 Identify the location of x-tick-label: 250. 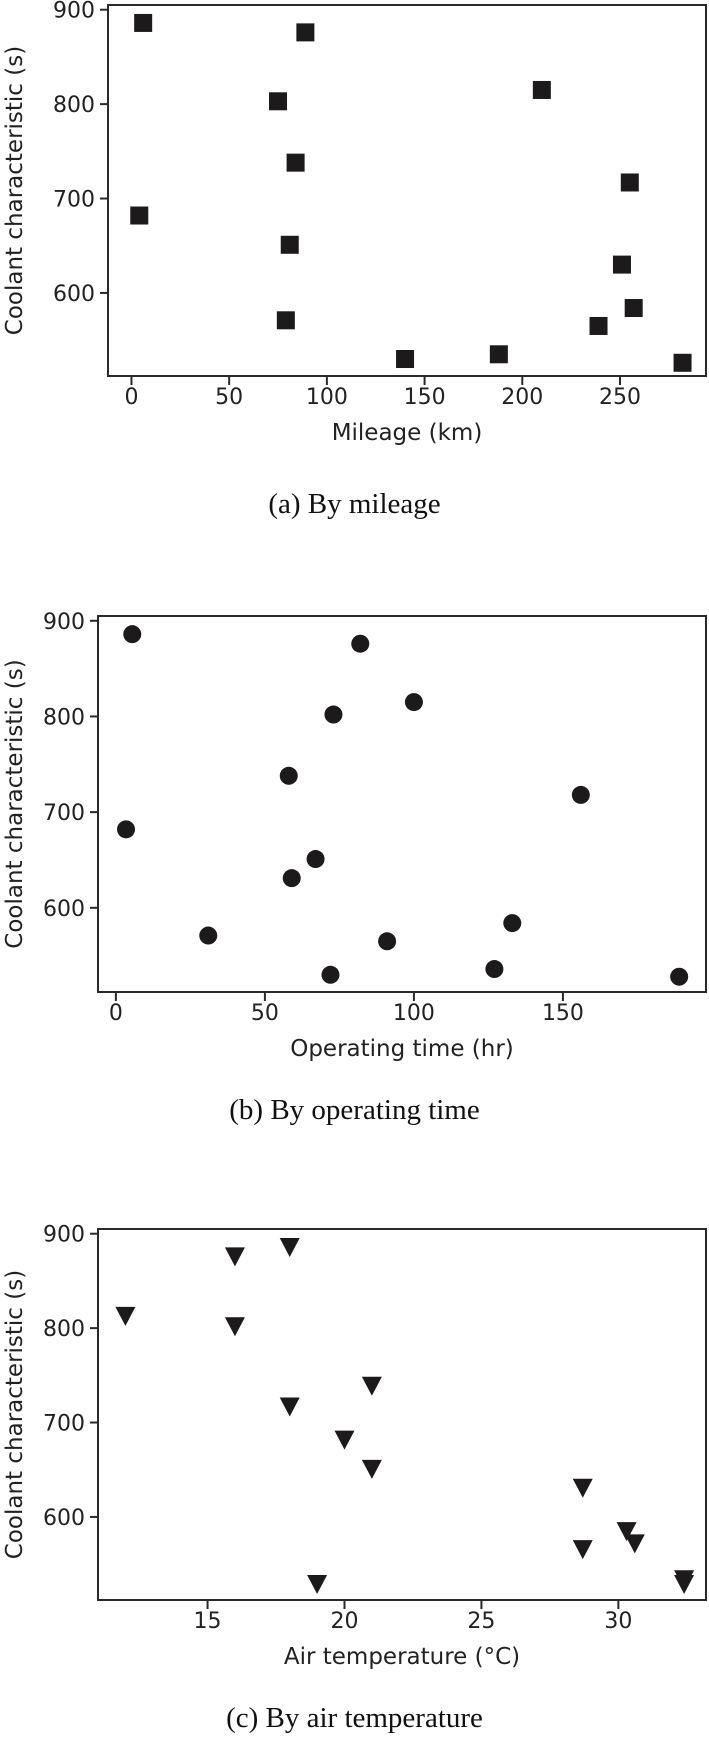
(620, 397).